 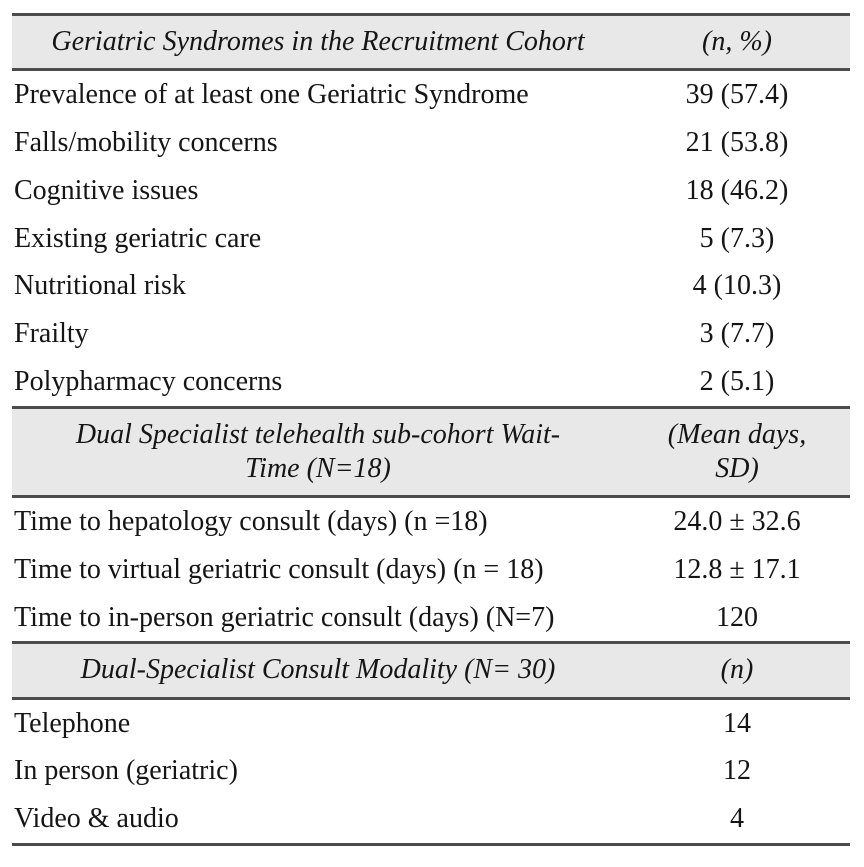 I want to click on row-label: Frailty, so click(x=51, y=334).